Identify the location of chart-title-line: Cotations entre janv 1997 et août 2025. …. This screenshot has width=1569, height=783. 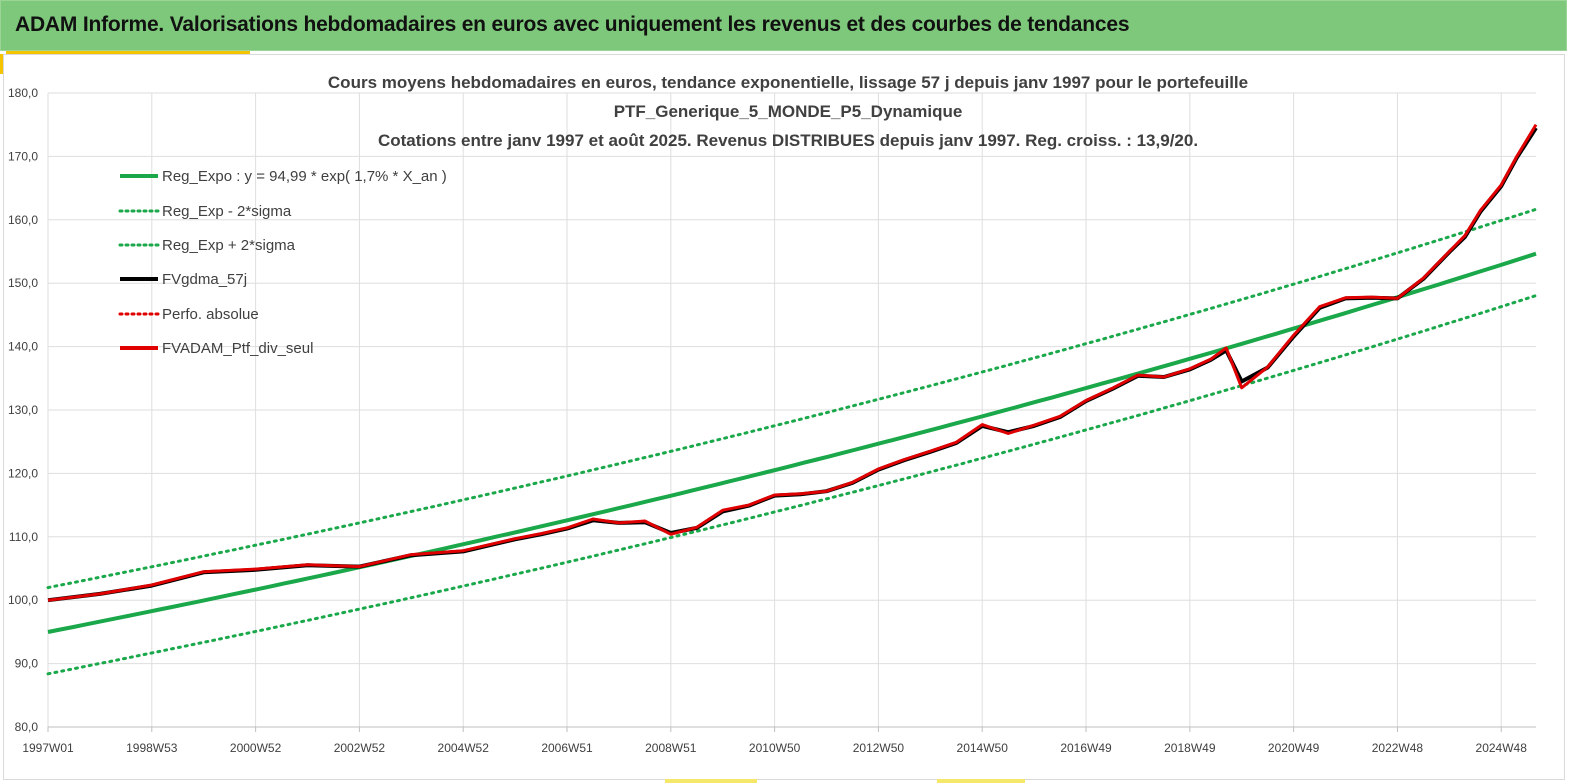
(788, 140).